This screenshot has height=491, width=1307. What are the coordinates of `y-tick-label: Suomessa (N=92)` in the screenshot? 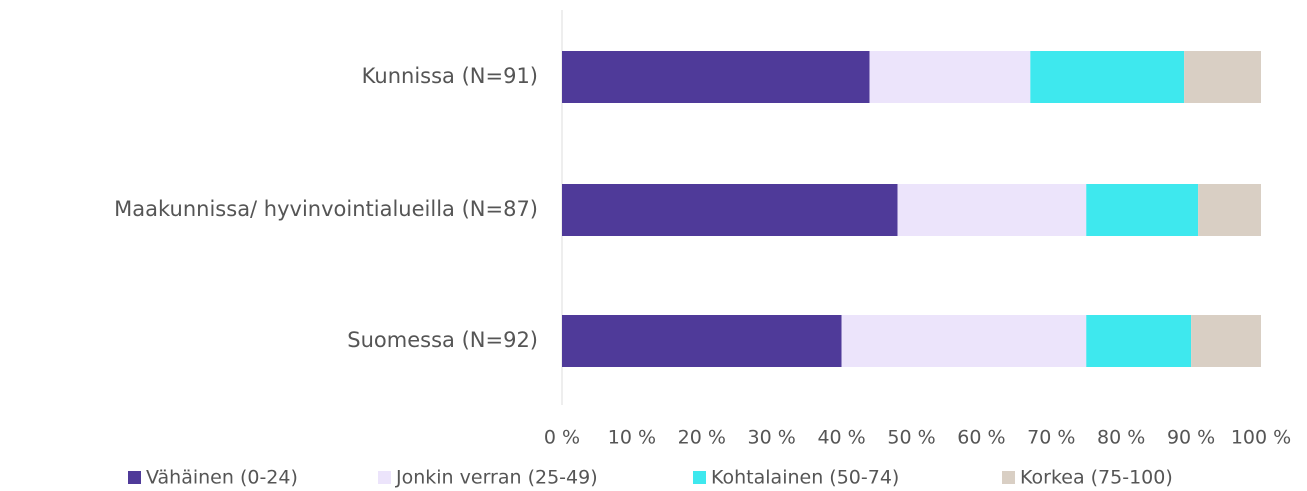 It's located at (442, 340).